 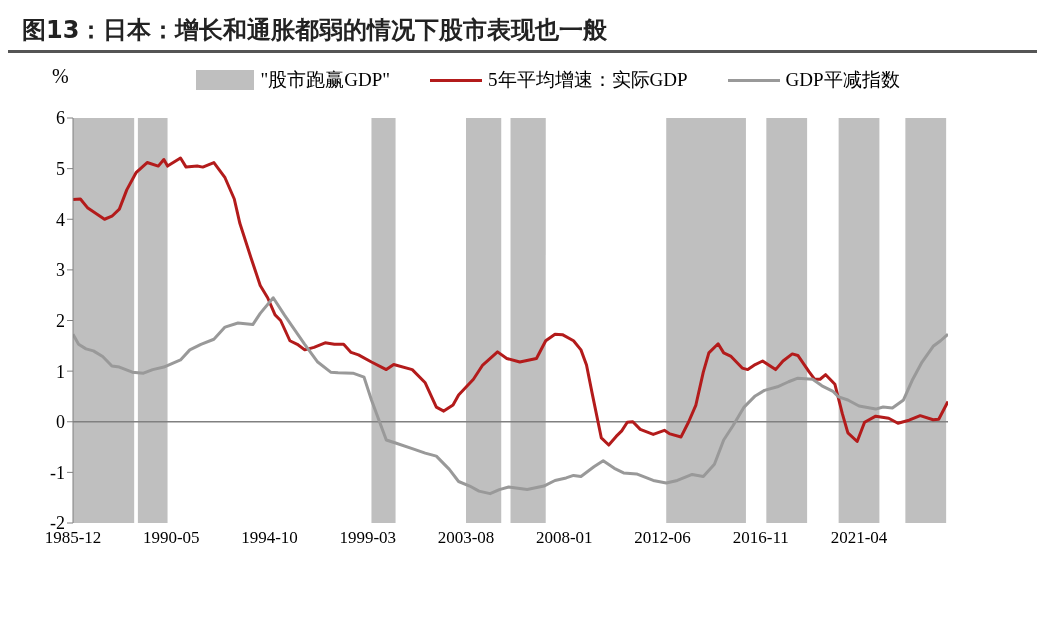 I want to click on y-tick-label: 0, so click(x=60, y=422).